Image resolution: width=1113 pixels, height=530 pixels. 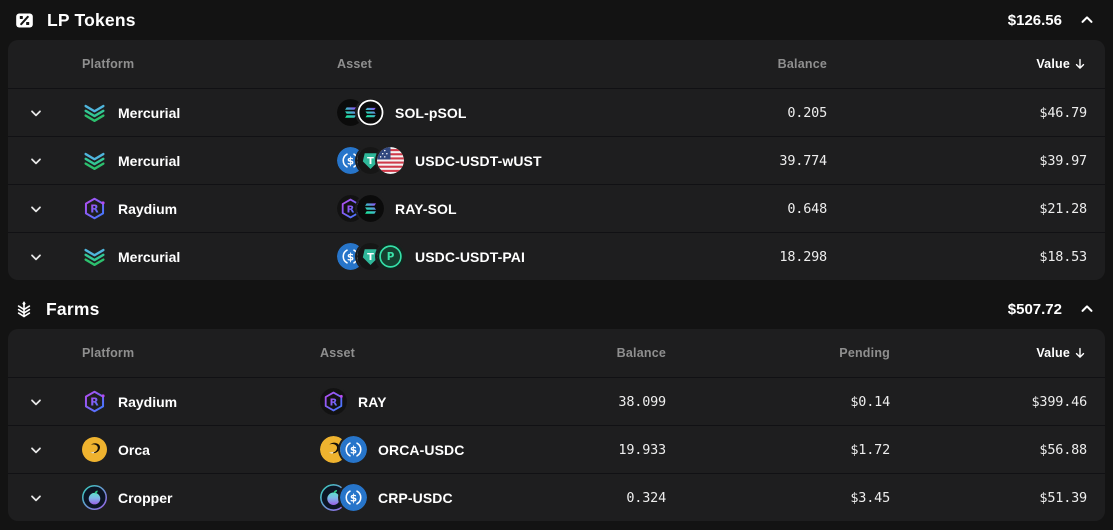 I want to click on asset-name: USDC-USDT-wUST, so click(x=478, y=160).